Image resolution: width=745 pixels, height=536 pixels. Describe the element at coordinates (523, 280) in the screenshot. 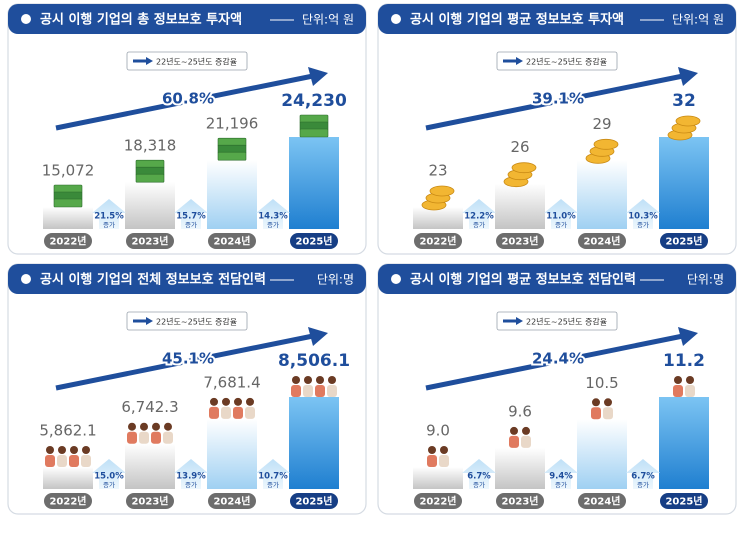

I see `panel-title: 공시 이행 기업의 평균 정보보호 전담인력` at that location.